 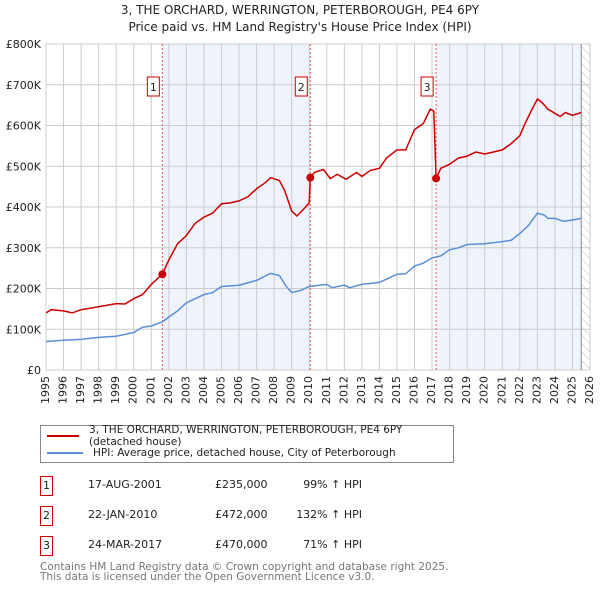 I want to click on sale-label: 3, so click(x=427, y=87).